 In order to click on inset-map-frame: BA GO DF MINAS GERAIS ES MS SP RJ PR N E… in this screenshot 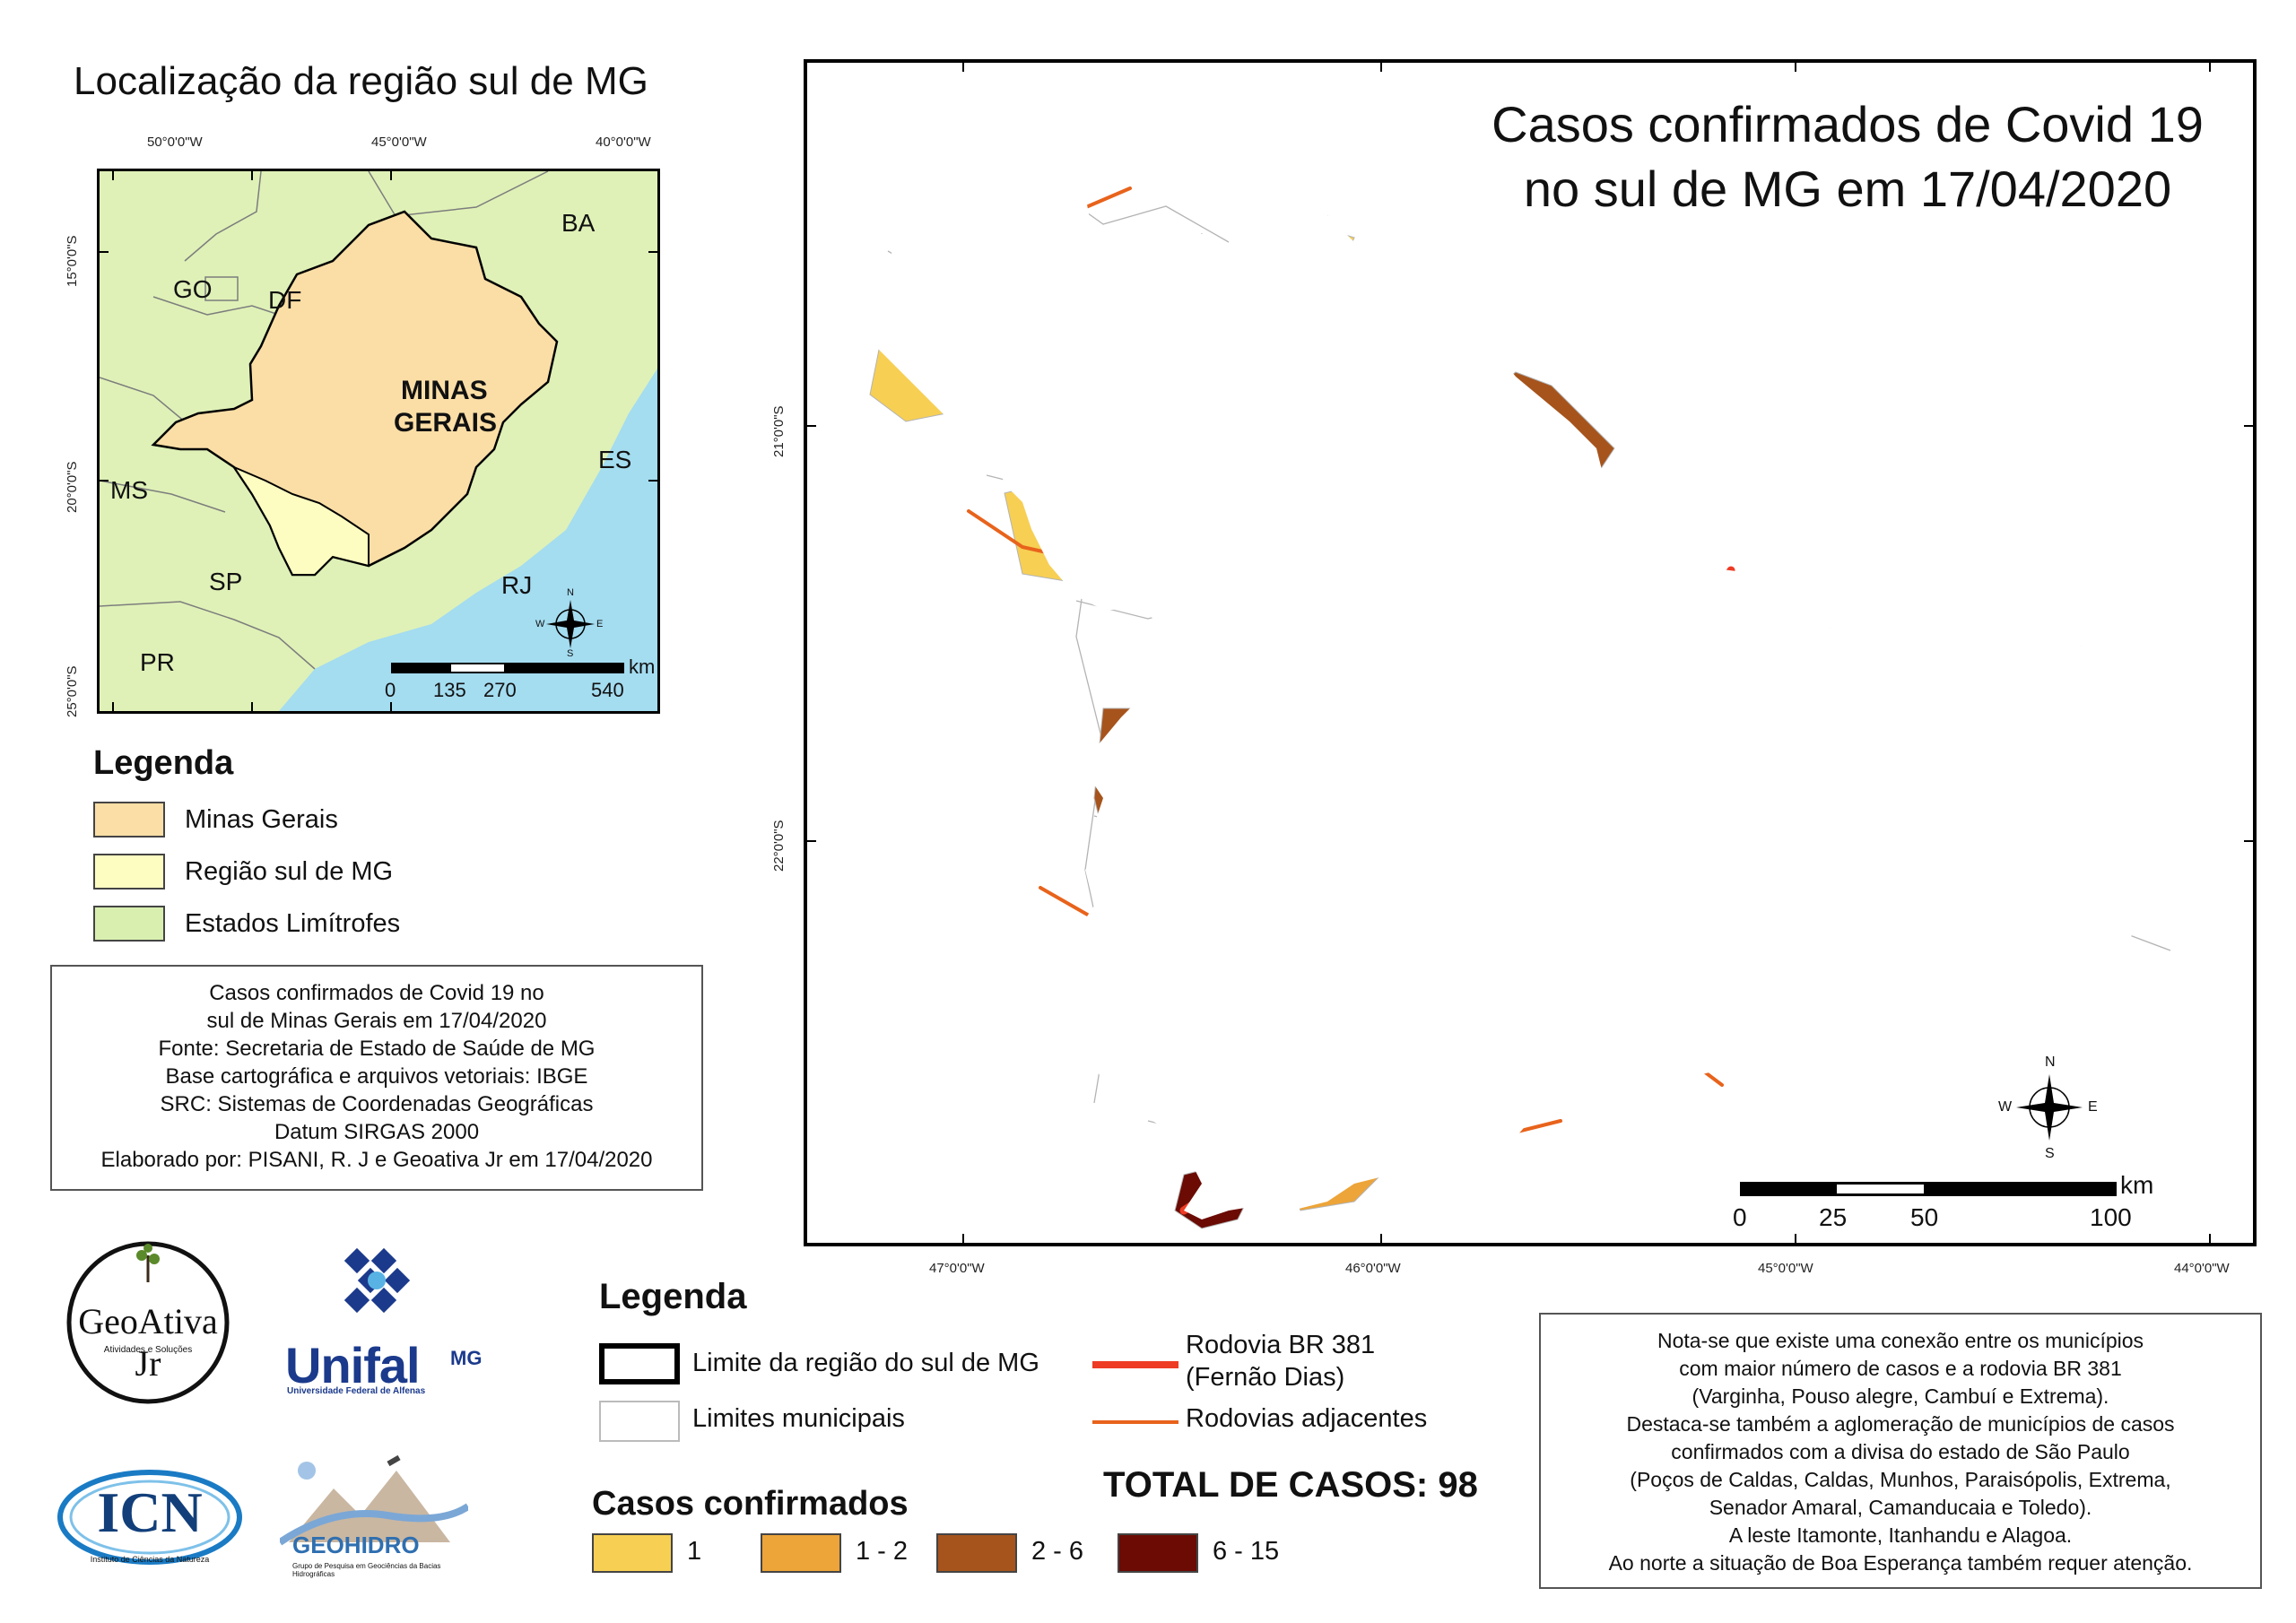, I will do `click(378, 441)`.